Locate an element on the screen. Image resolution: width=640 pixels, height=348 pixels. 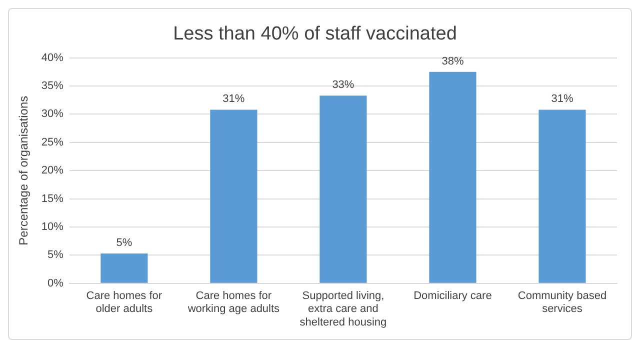
x-tick-label: Care homes for working age adults is located at coordinates (233, 303).